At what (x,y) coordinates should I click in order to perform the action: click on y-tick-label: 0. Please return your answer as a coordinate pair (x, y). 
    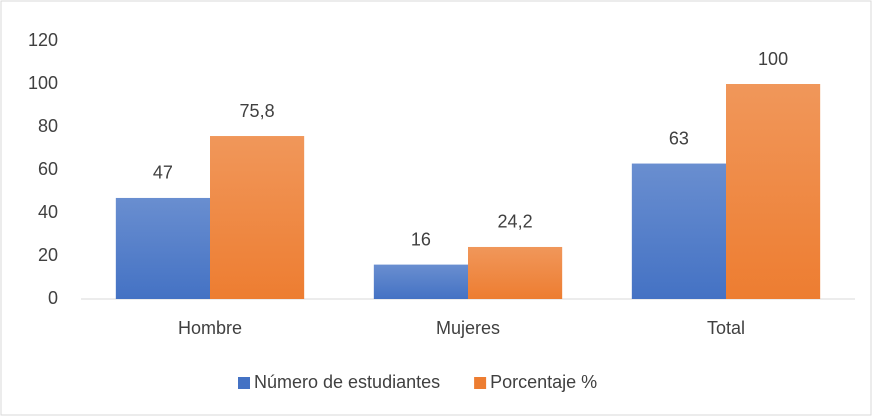
    Looking at the image, I should click on (53, 298).